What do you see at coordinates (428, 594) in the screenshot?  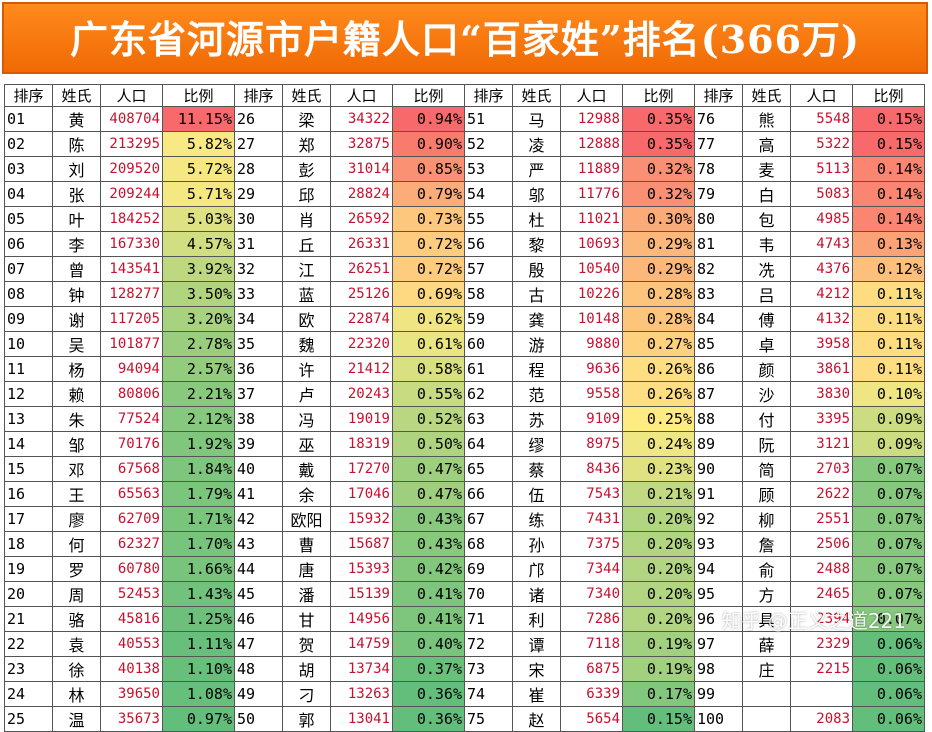 I see `ratio-cell: 0.41%` at bounding box center [428, 594].